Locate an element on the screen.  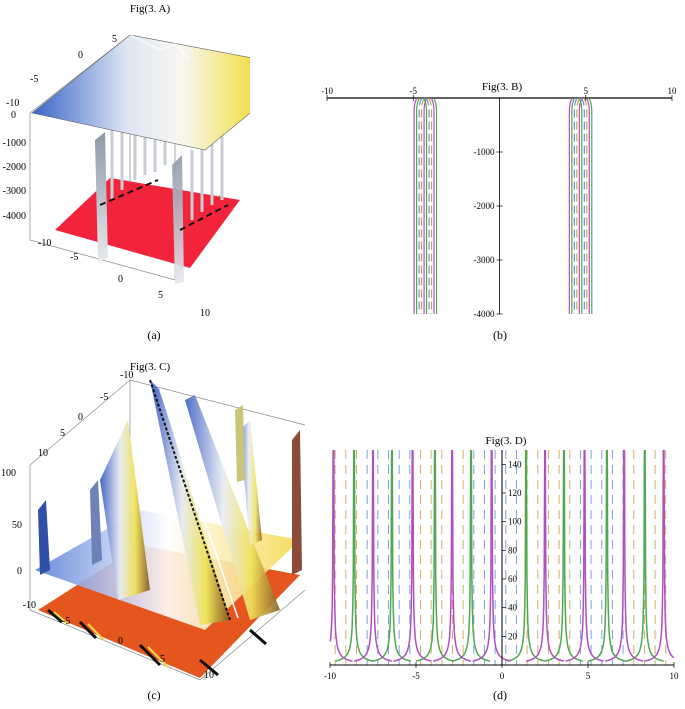
chart-a-surface is located at coordinates (140, 92).